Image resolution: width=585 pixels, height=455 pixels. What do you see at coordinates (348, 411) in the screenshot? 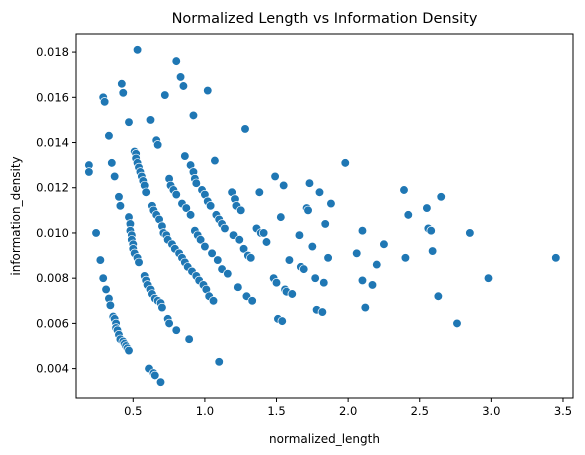
I see `x-tick-label: 2.0` at bounding box center [348, 411].